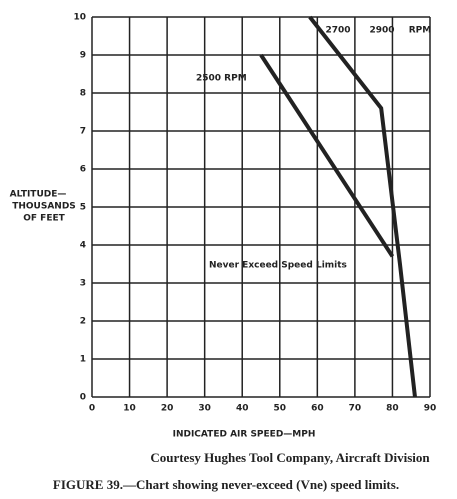 This screenshot has width=457, height=499. I want to click on y-tick-label: 3, so click(83, 284).